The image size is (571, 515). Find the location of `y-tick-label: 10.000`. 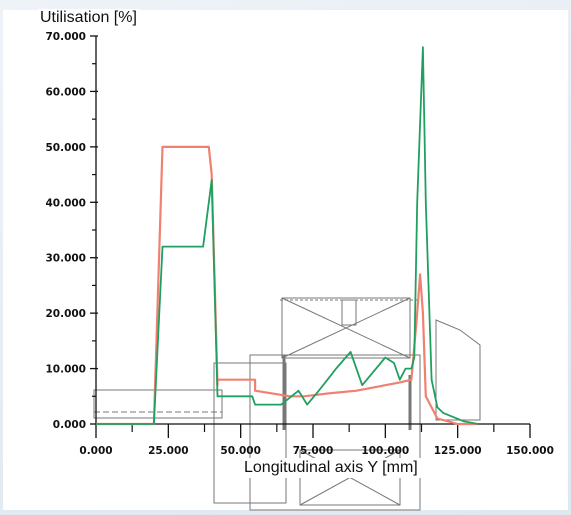

y-tick-label: 10.000 is located at coordinates (65, 370).